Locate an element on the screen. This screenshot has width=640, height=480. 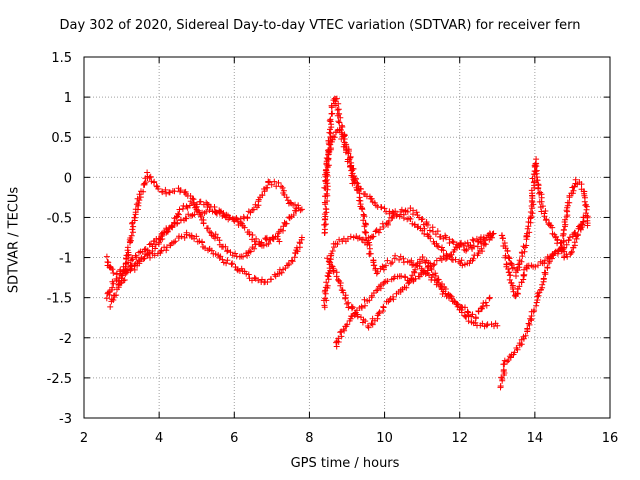
series-track-L is located at coordinates (546, 238).